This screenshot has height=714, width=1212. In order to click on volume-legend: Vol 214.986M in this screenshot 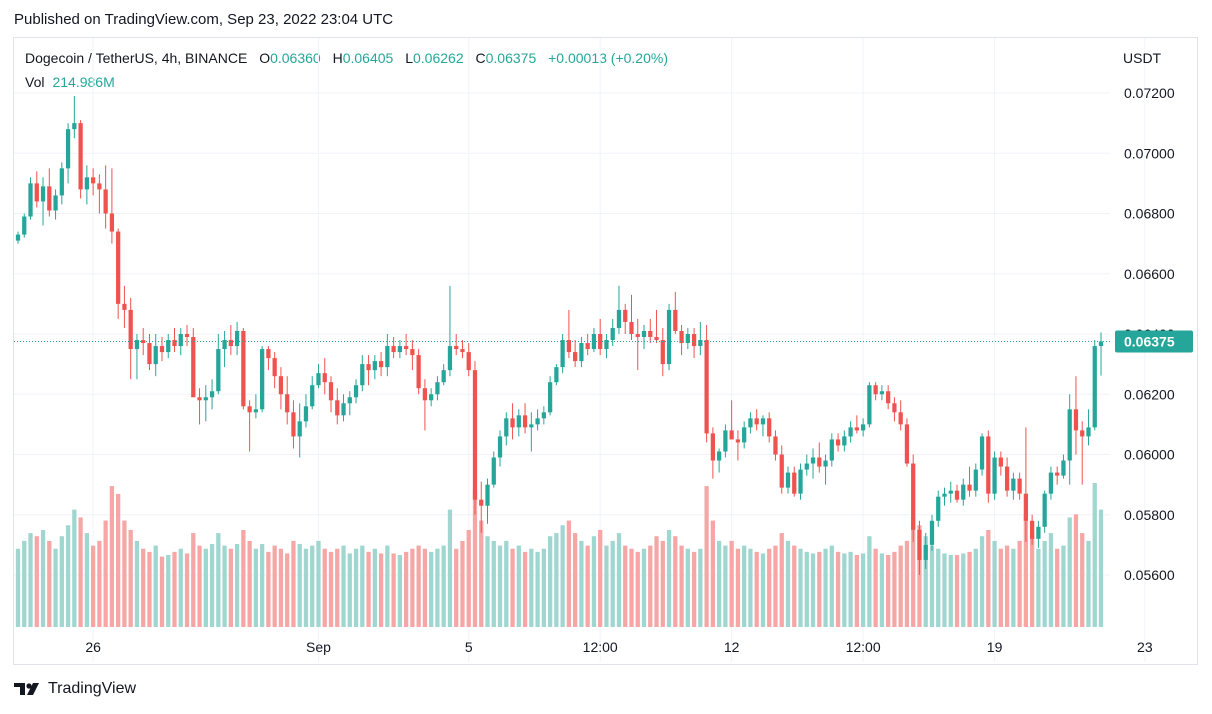, I will do `click(70, 82)`.